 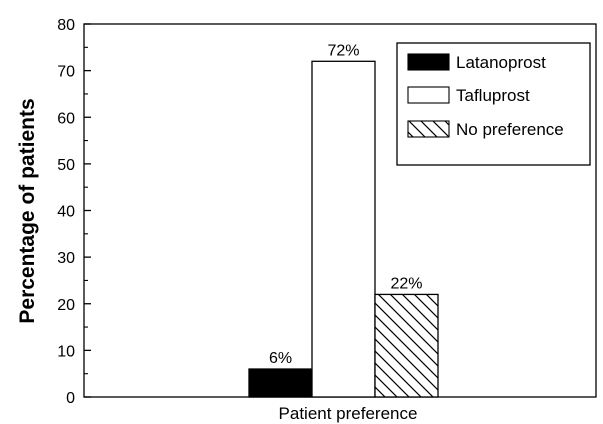 What do you see at coordinates (66, 72) in the screenshot?
I see `y-tick-label: 70` at bounding box center [66, 72].